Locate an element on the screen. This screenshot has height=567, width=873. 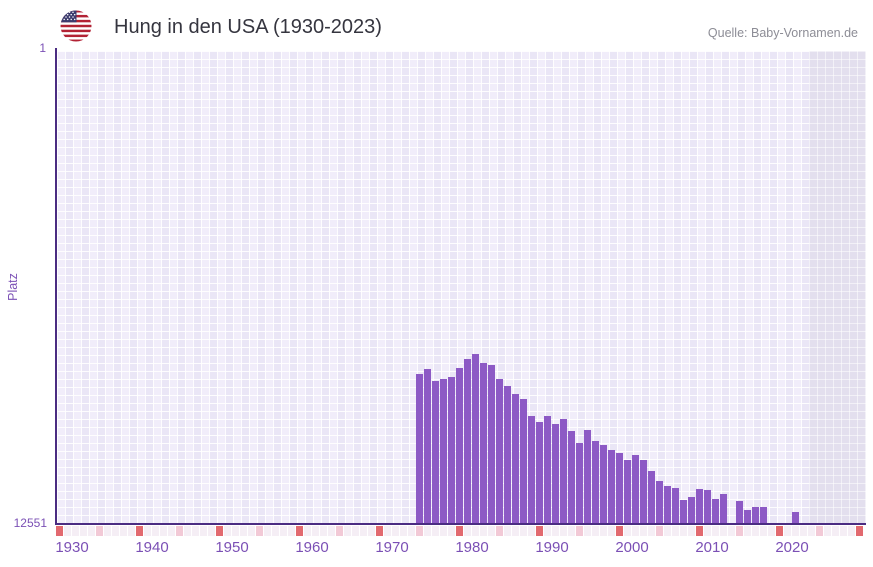
bar-2000 is located at coordinates (627, 491).